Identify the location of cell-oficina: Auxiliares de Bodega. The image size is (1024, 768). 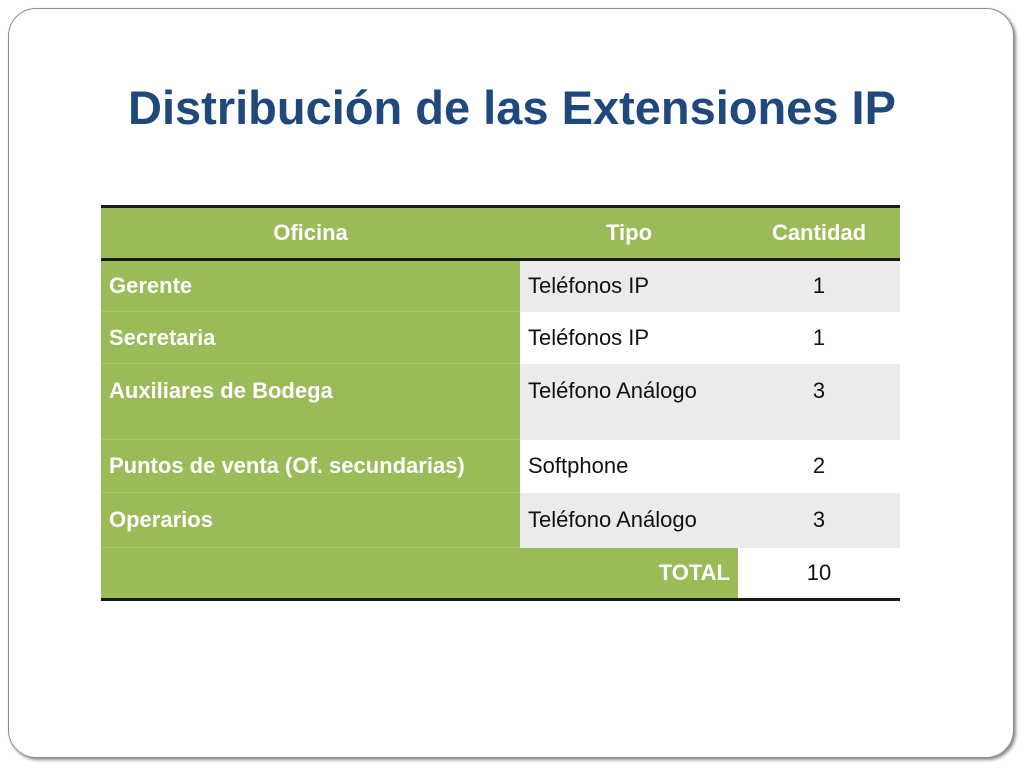
(310, 401).